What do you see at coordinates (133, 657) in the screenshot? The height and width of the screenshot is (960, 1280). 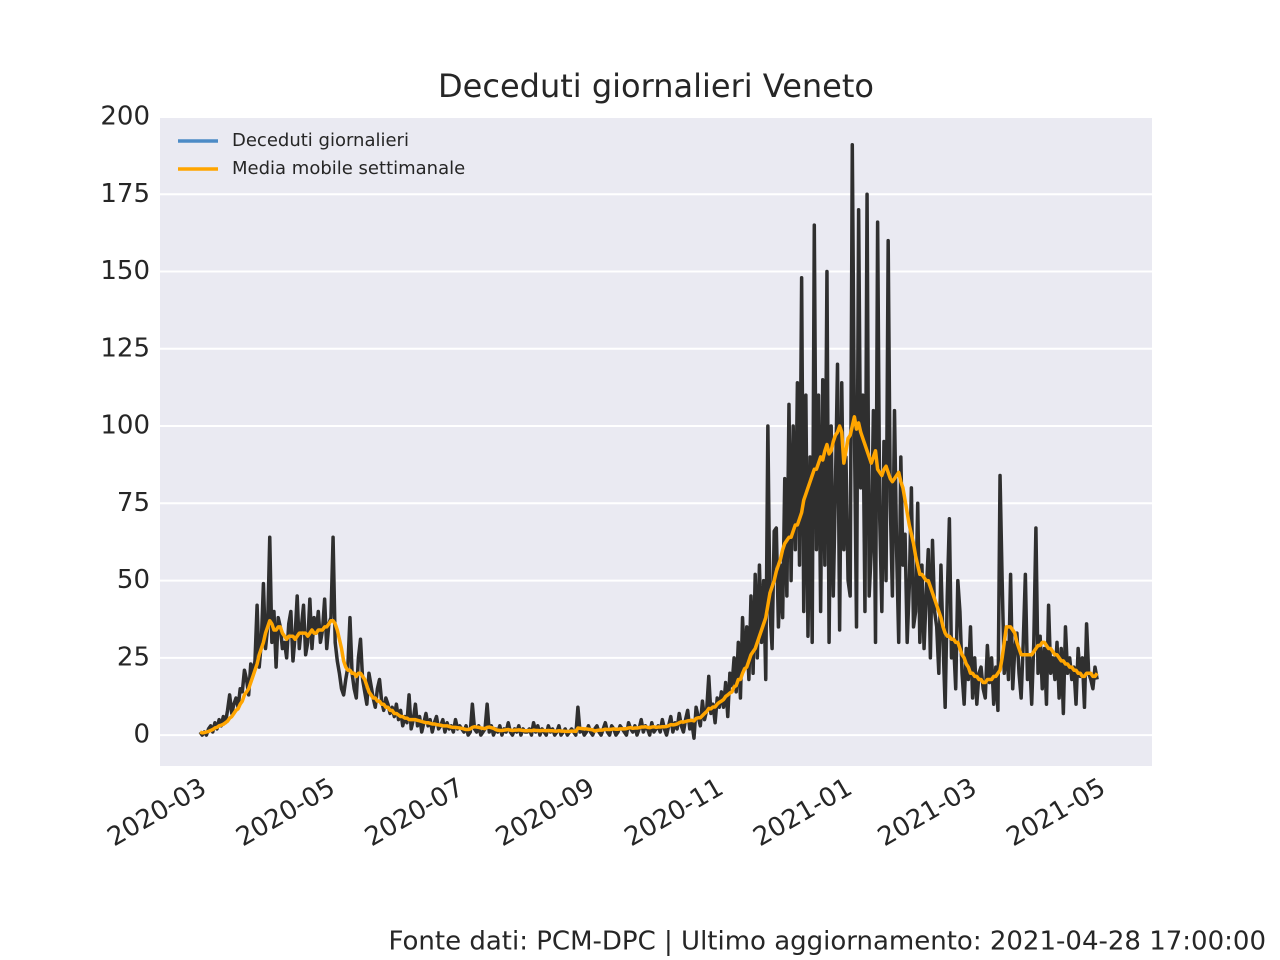 I see `y-tick-label: 25` at bounding box center [133, 657].